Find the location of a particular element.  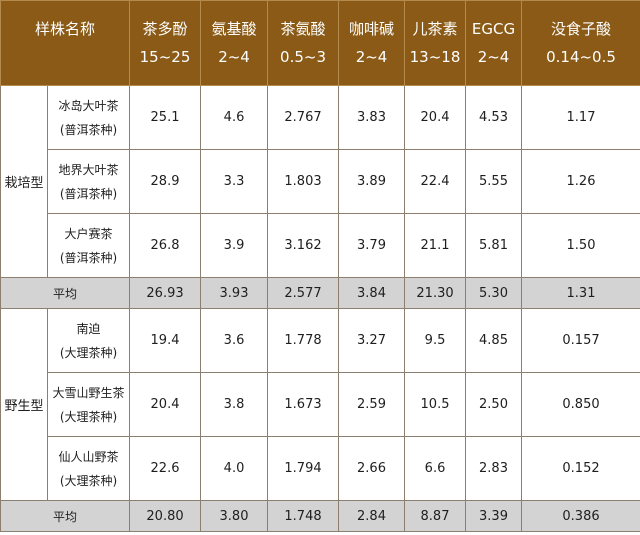

column-label: 茶多酚 is located at coordinates (165, 29).